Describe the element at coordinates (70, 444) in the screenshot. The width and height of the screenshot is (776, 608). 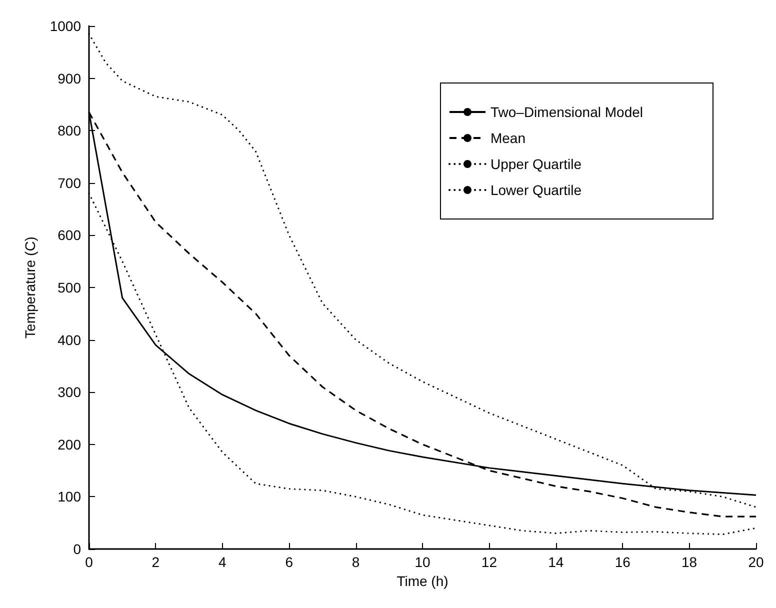
I see `y-tick-label: 200` at that location.